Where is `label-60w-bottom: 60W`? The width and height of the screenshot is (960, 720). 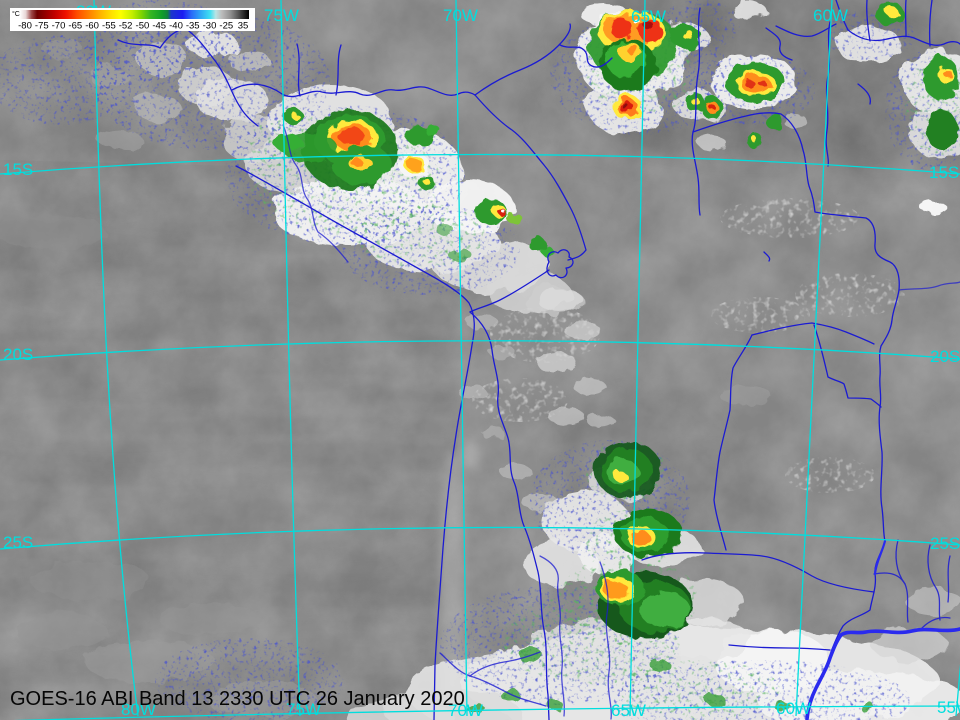 label-60w-bottom: 60W is located at coordinates (793, 708).